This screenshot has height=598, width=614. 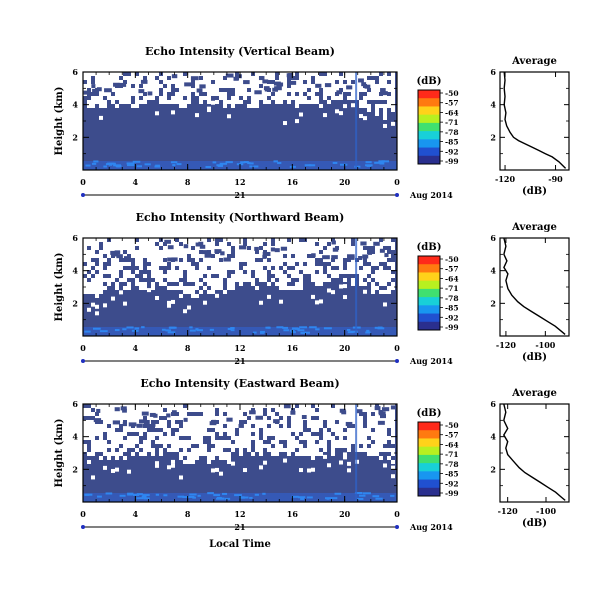 I want to click on average-profile-line, so click(x=535, y=120).